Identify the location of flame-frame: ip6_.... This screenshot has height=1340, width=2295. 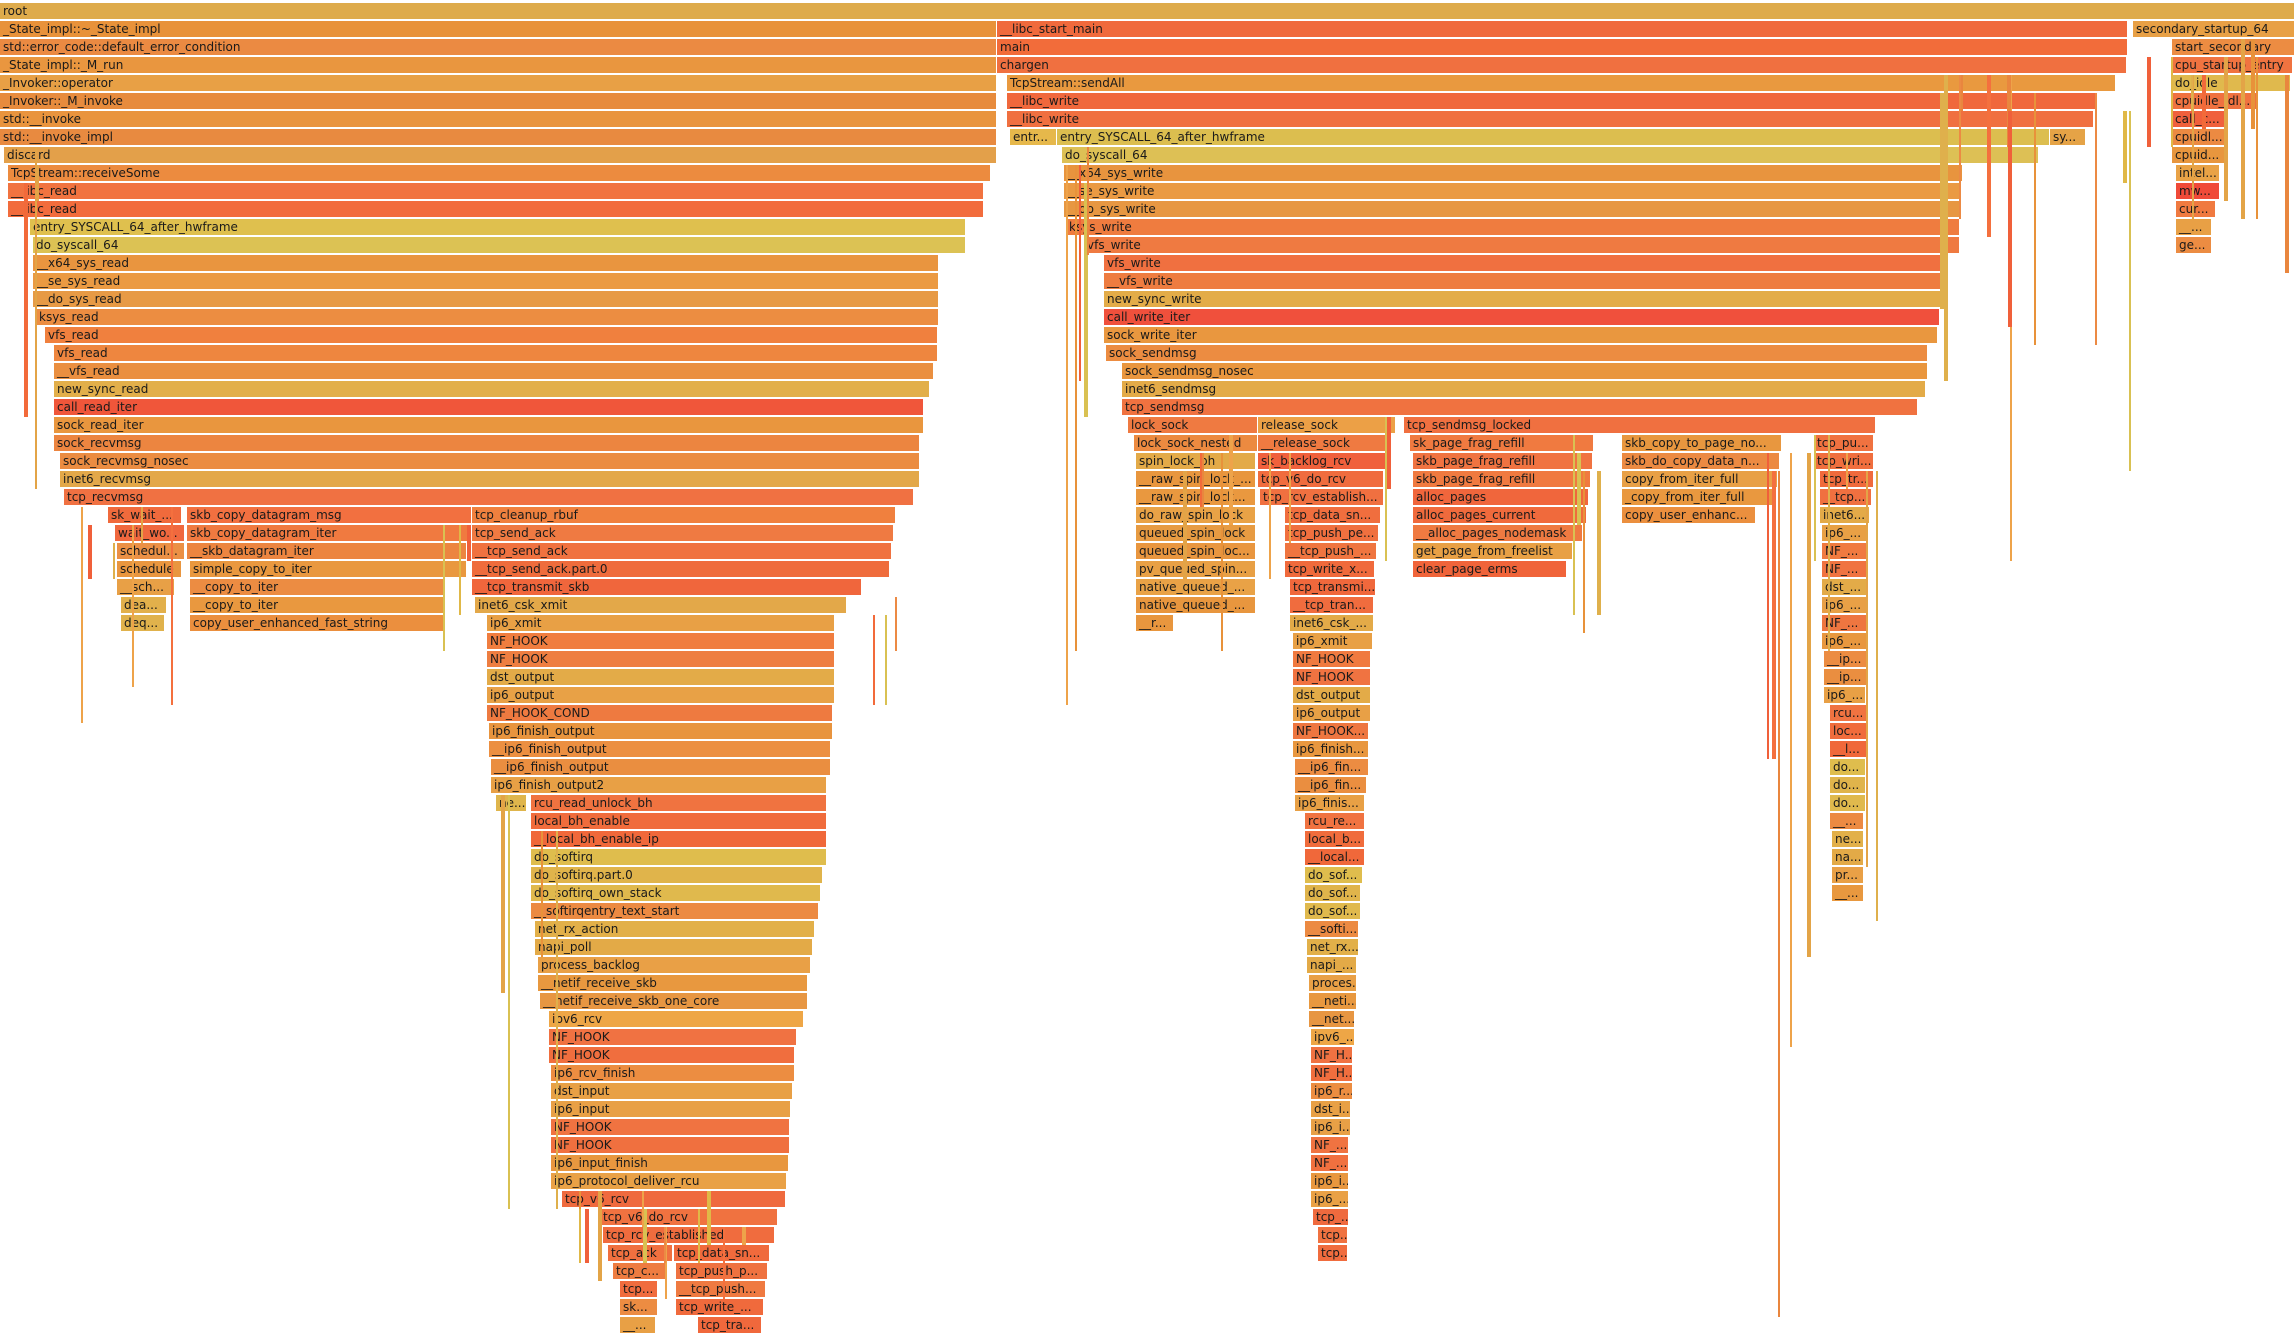
(1845, 533).